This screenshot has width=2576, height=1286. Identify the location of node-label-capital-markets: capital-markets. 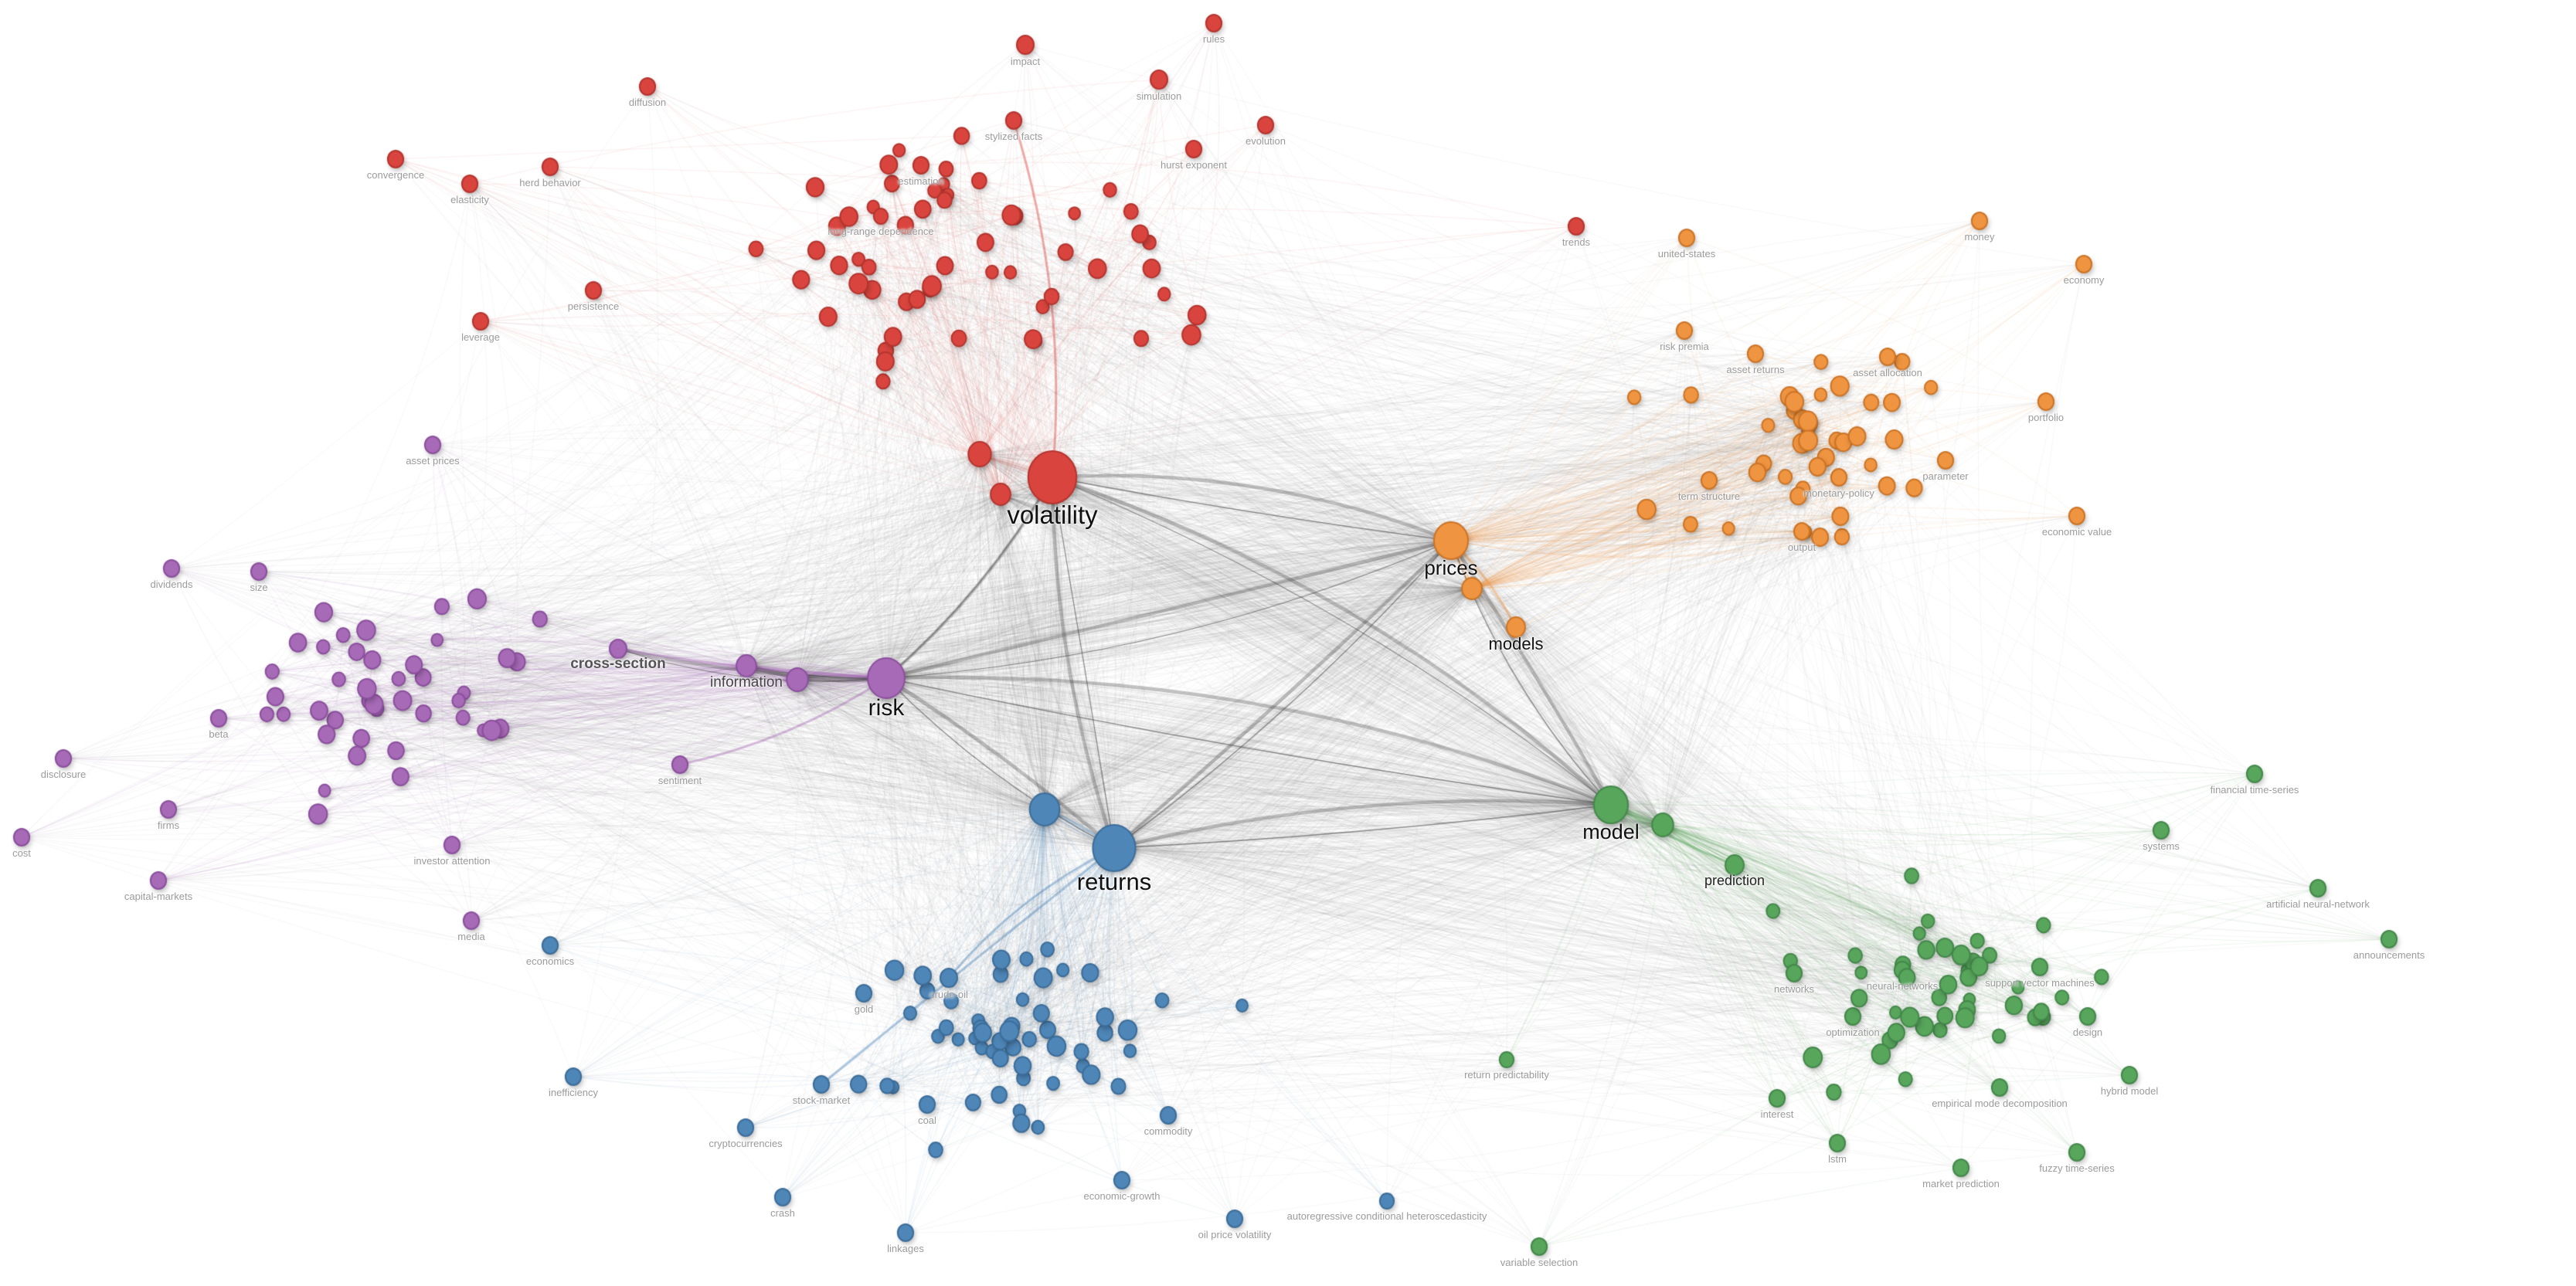
(158, 896).